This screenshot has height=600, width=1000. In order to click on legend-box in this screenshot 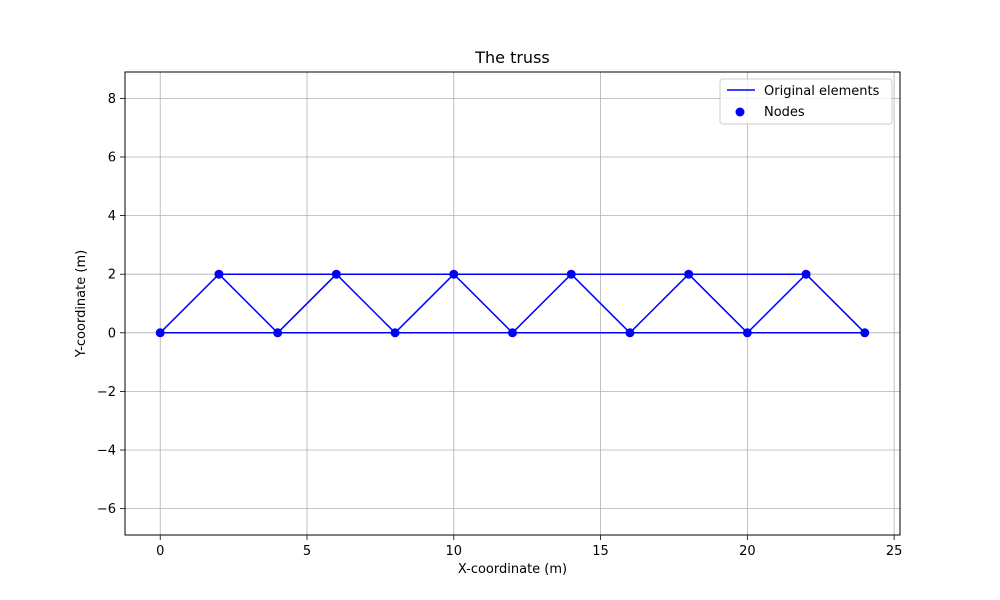, I will do `click(806, 101)`.